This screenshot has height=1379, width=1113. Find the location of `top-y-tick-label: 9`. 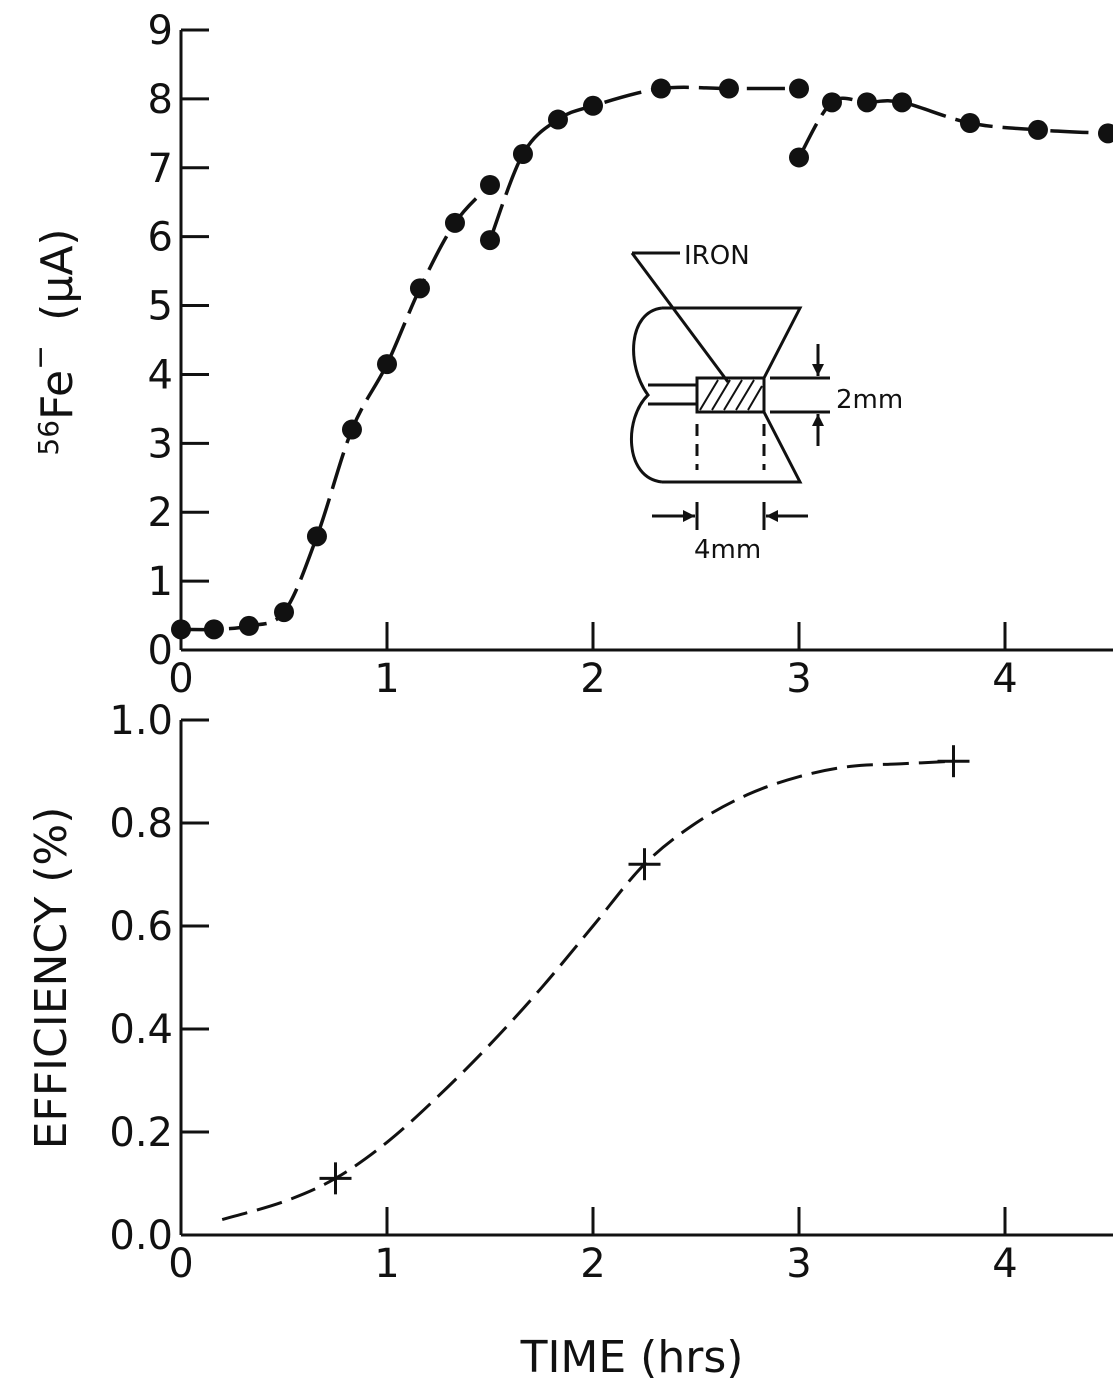

top-y-tick-label: 9 is located at coordinates (160, 31).